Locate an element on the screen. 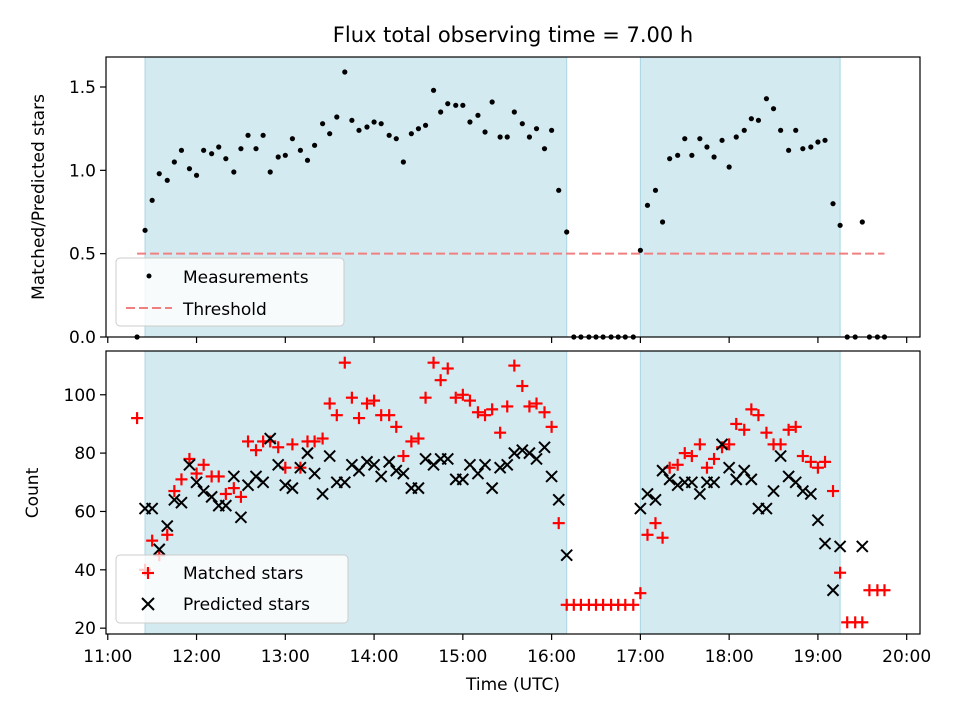  top-ytick-label: 0.5 is located at coordinates (82, 255).